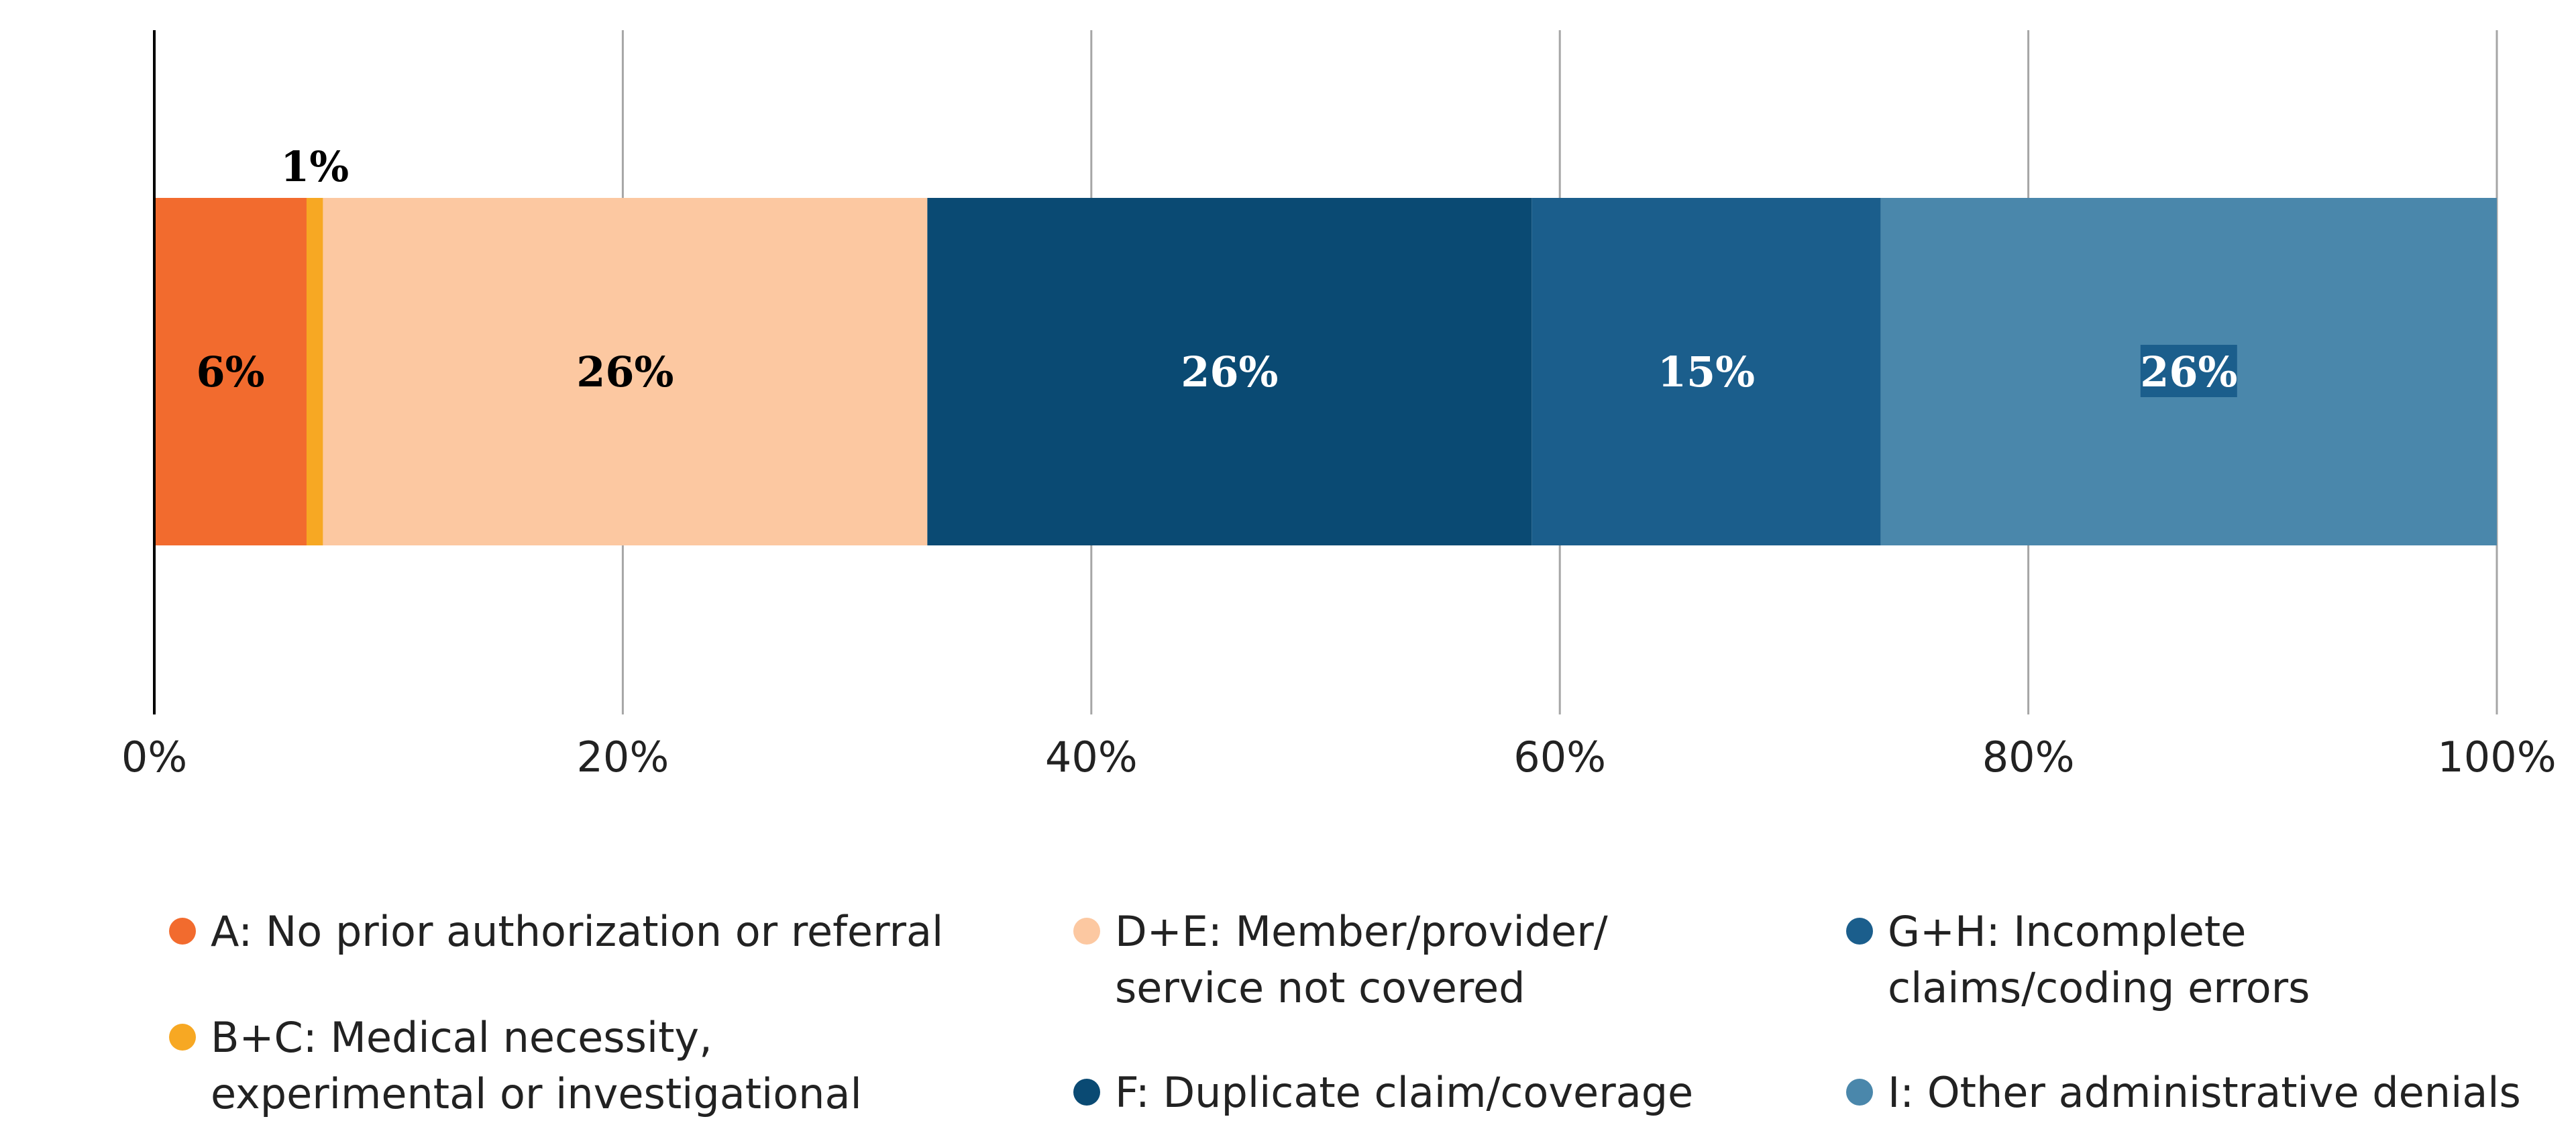 The height and width of the screenshot is (1123, 2576). Describe the element at coordinates (2028, 757) in the screenshot. I see `x-tick-label: 80%` at that location.